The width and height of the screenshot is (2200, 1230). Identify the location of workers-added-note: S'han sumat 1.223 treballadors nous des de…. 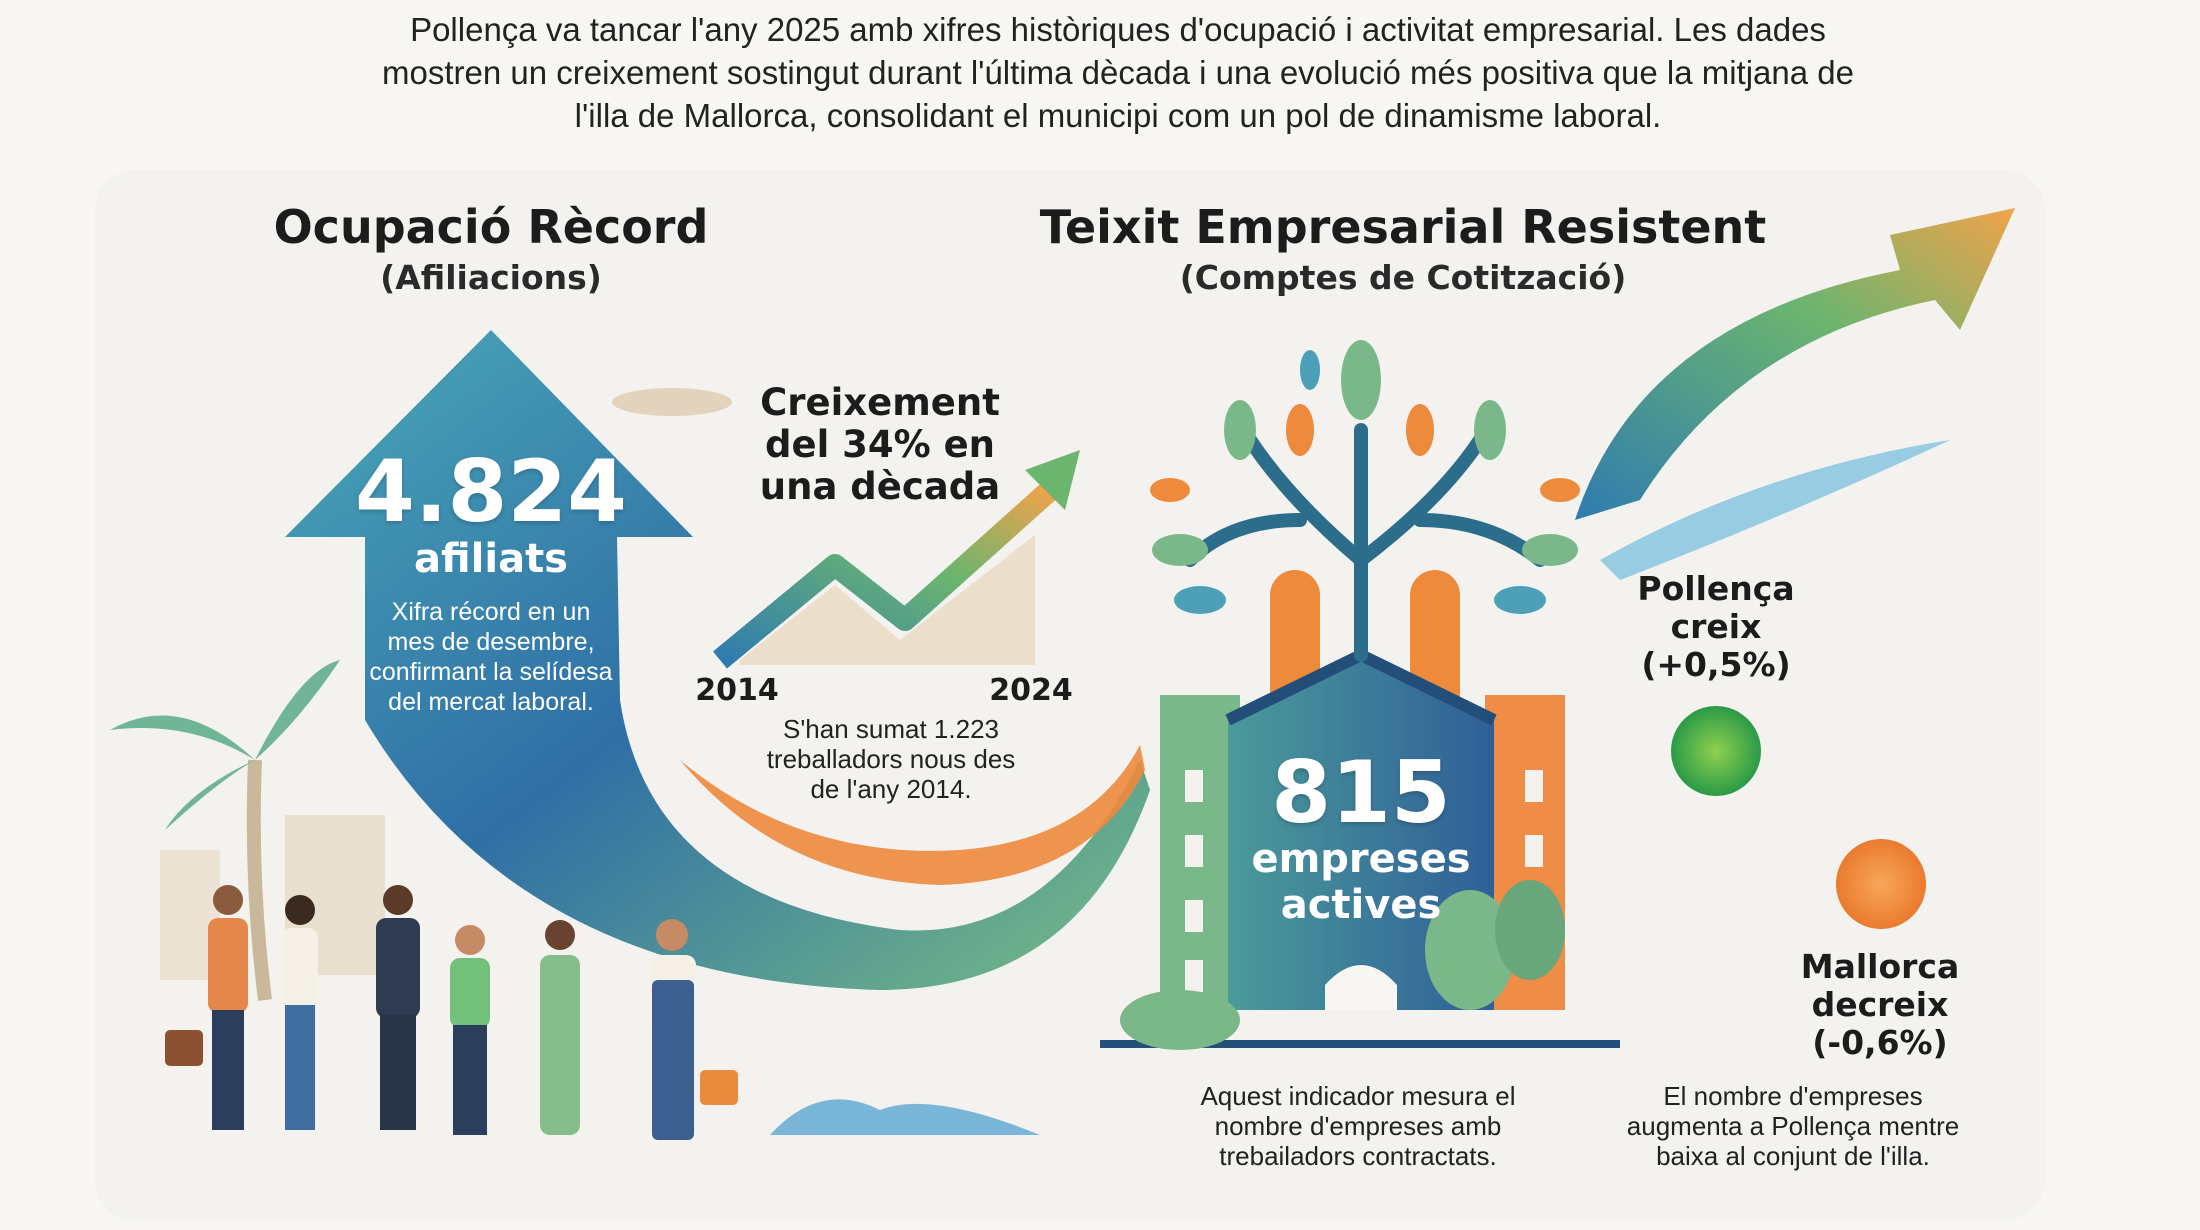
(891, 759).